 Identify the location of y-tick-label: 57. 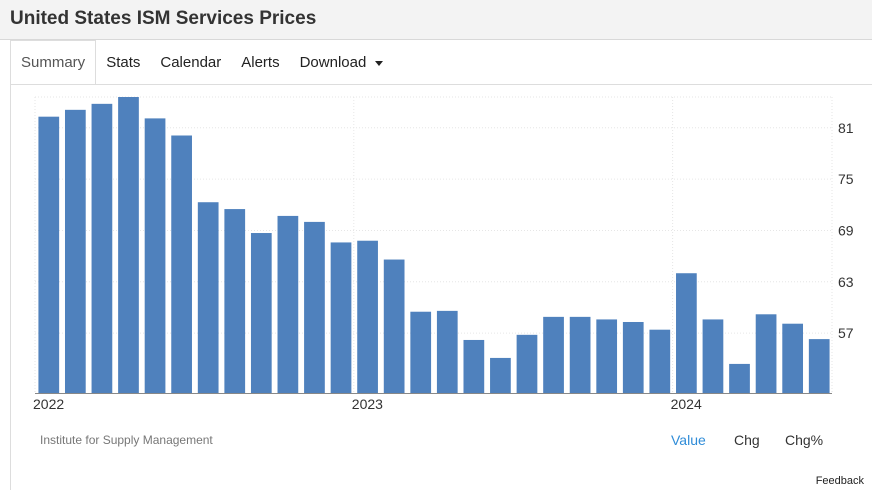
(846, 333).